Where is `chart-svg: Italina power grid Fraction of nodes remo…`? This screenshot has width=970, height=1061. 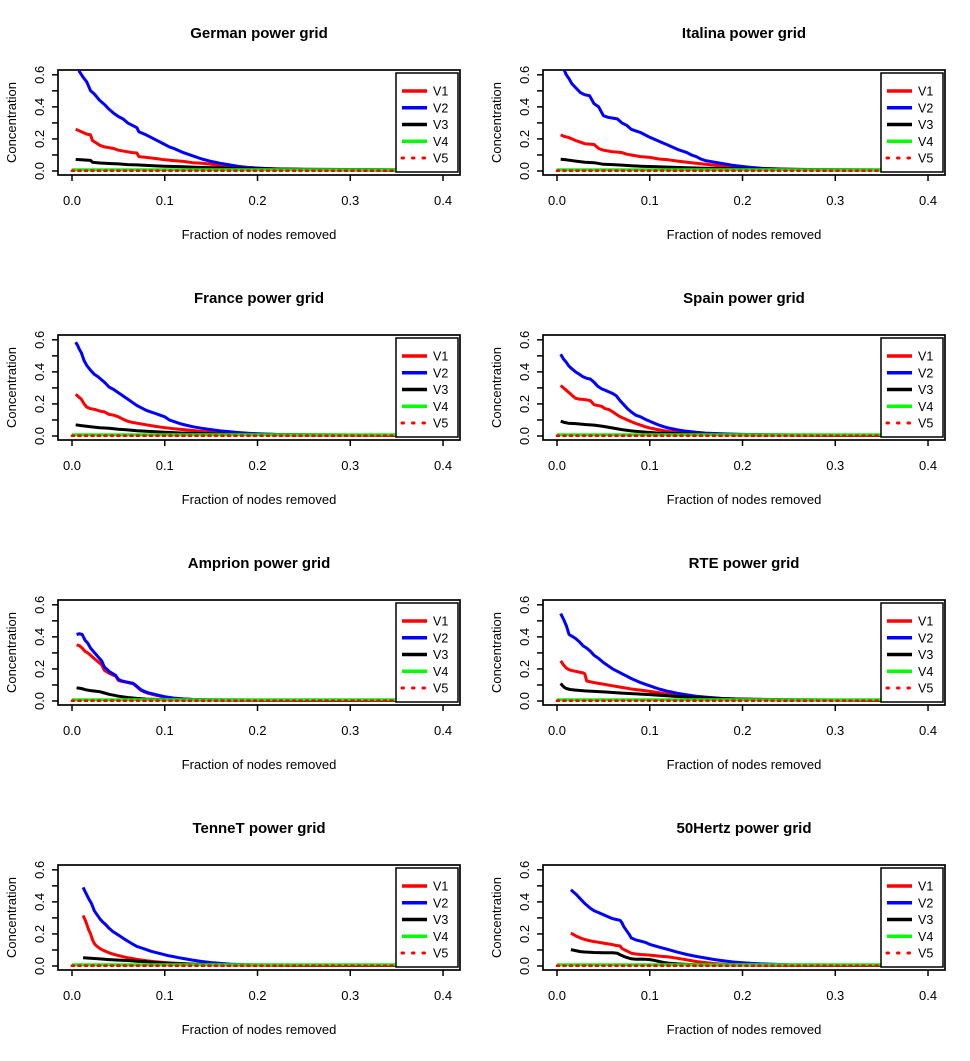
chart-svg: Italina power grid Fraction of nodes remo… is located at coordinates (717, 133).